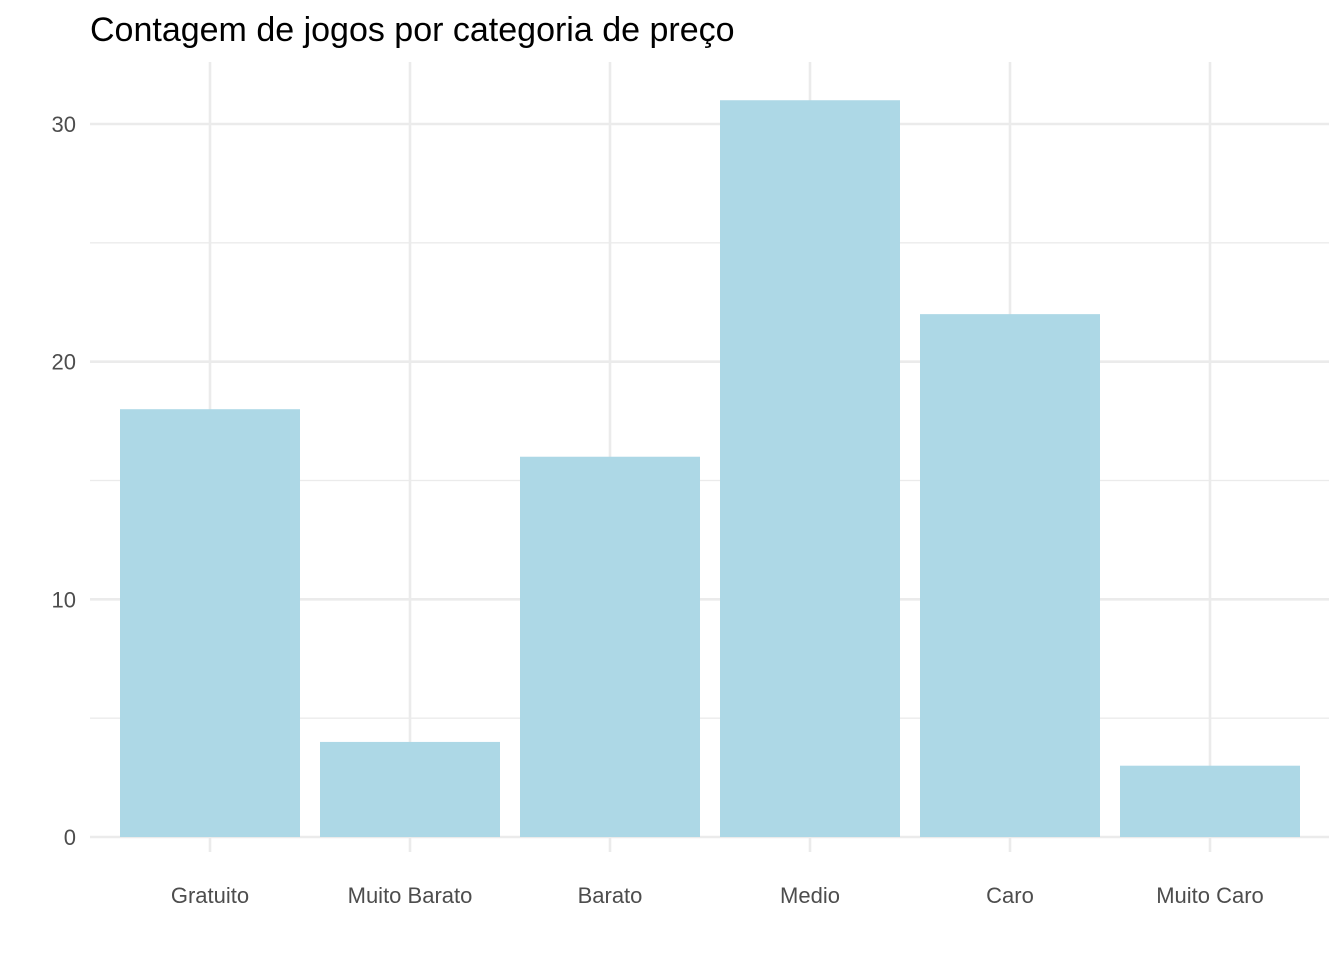 The width and height of the screenshot is (1344, 960). Describe the element at coordinates (1210, 801) in the screenshot. I see `bar-muito-caro` at that location.